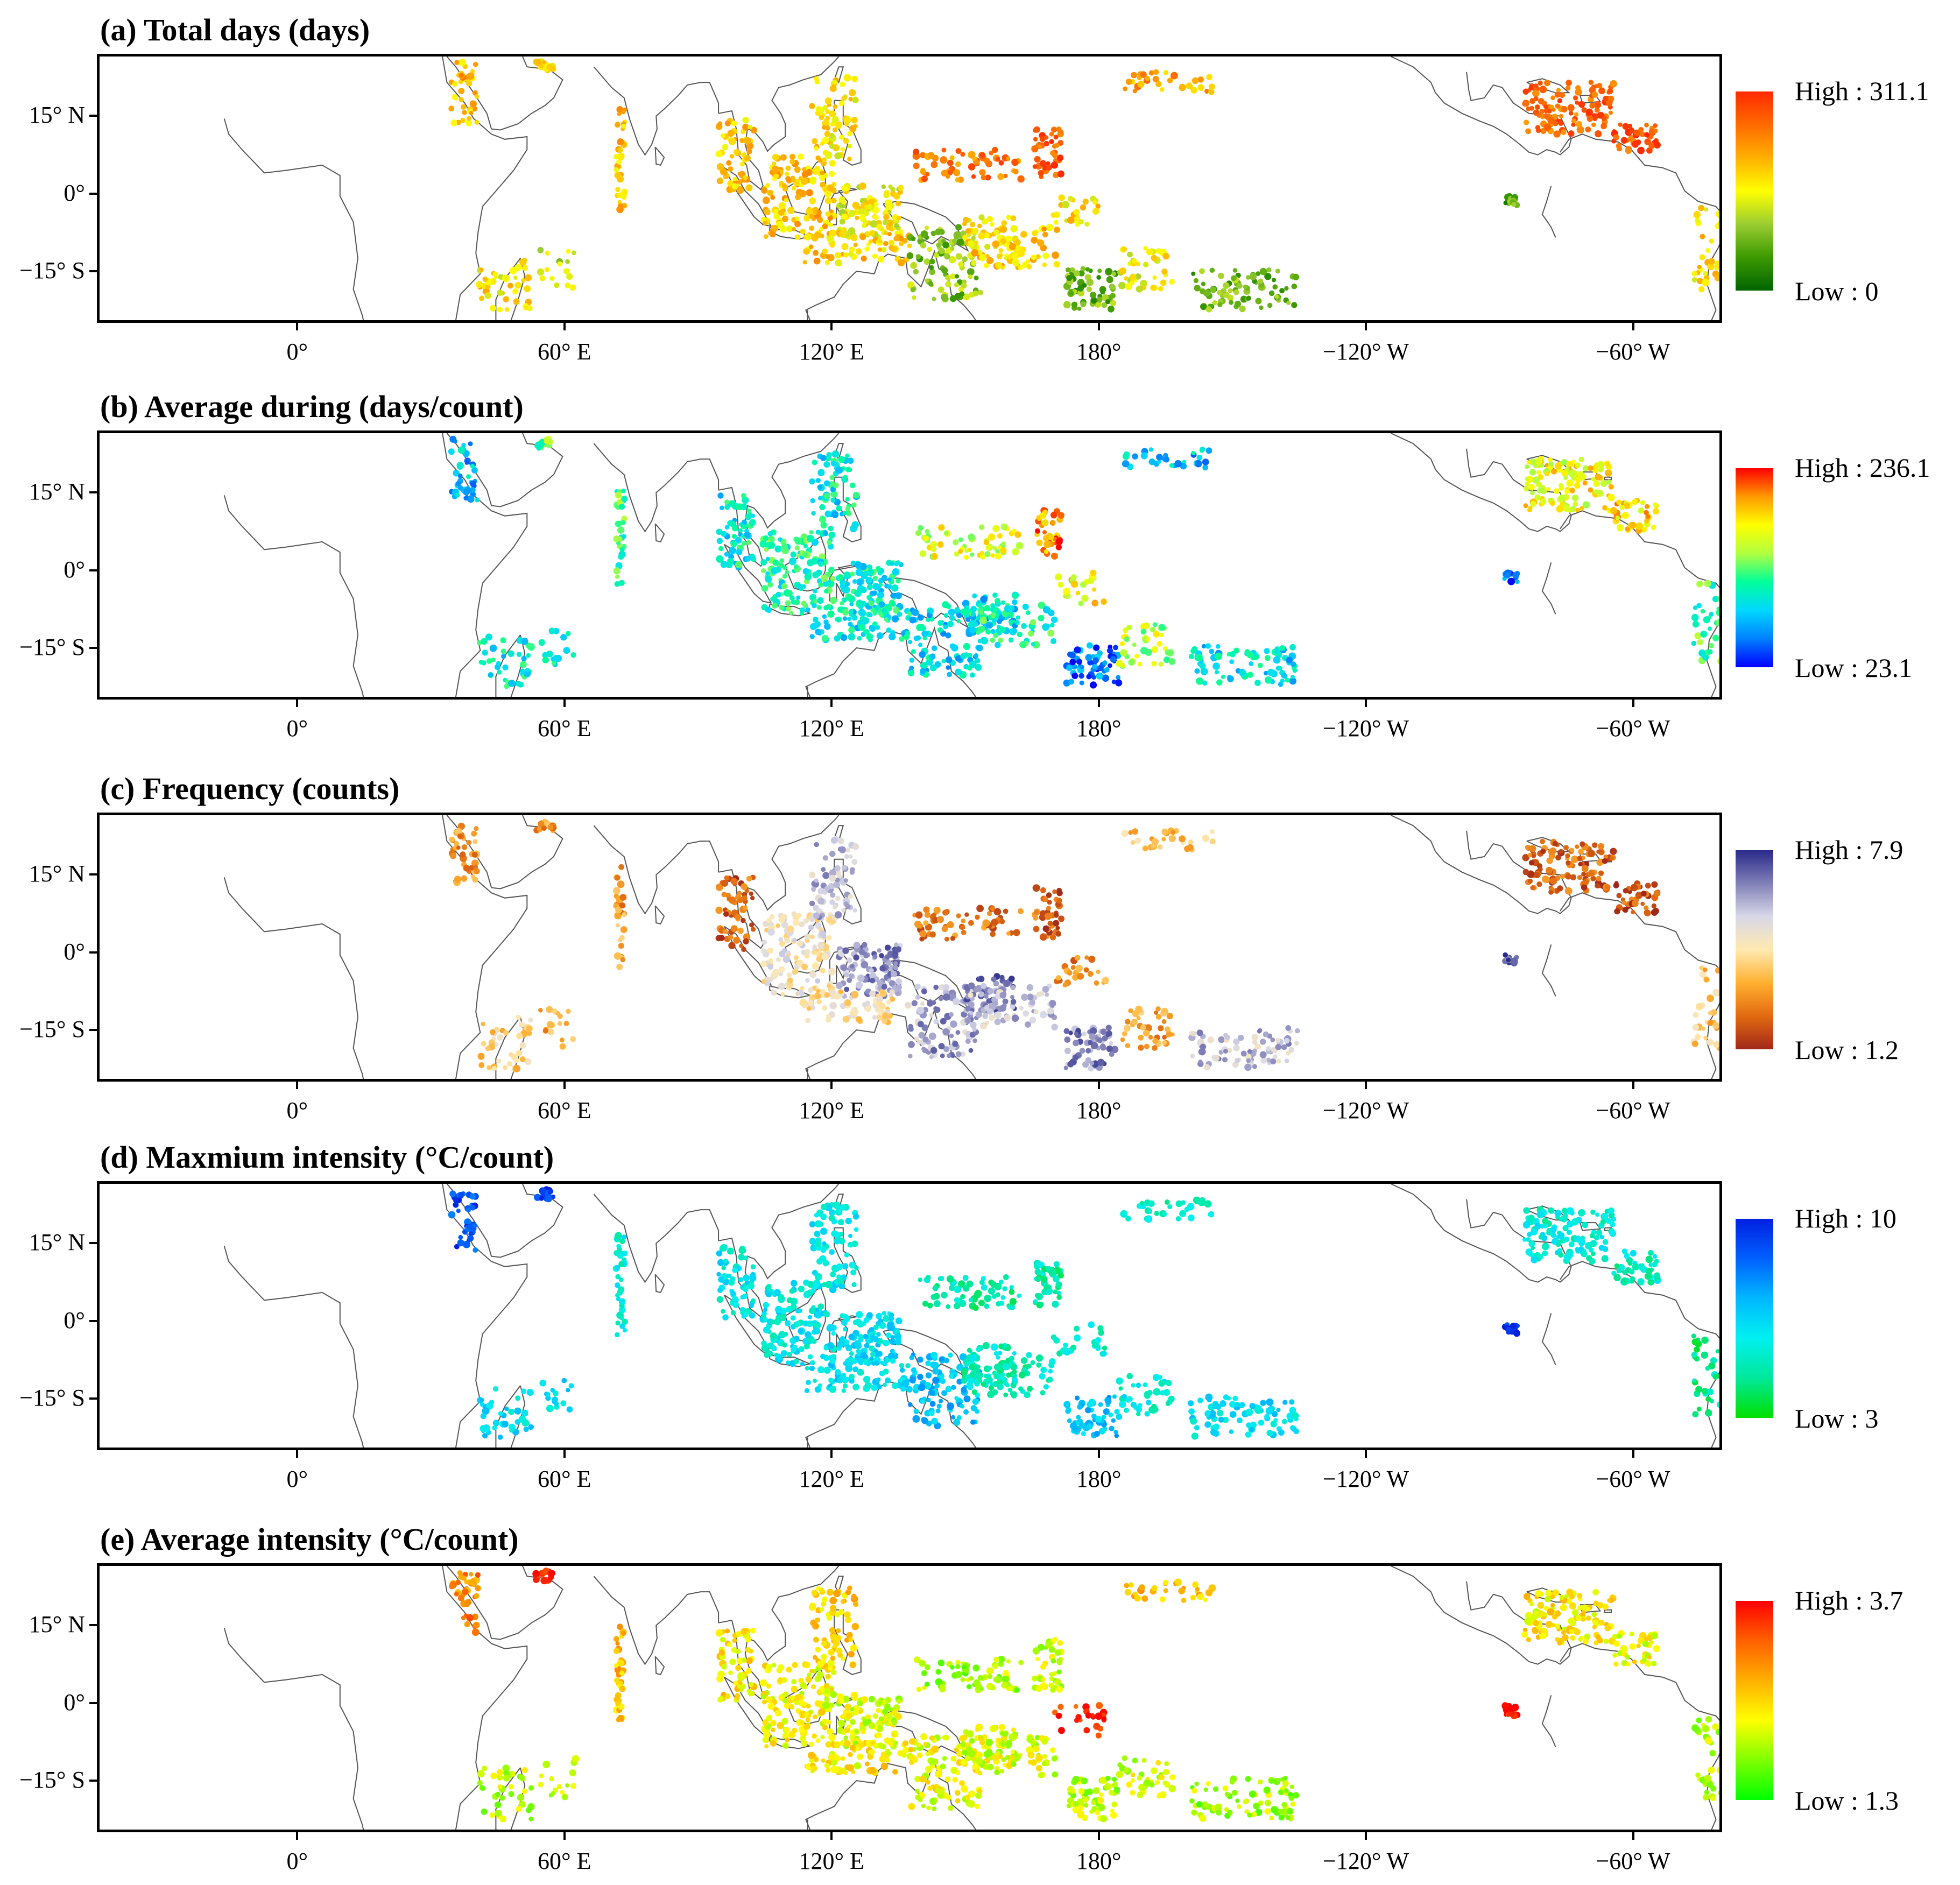 The height and width of the screenshot is (1885, 1960). I want to click on lat-tick, so click(93, 647).